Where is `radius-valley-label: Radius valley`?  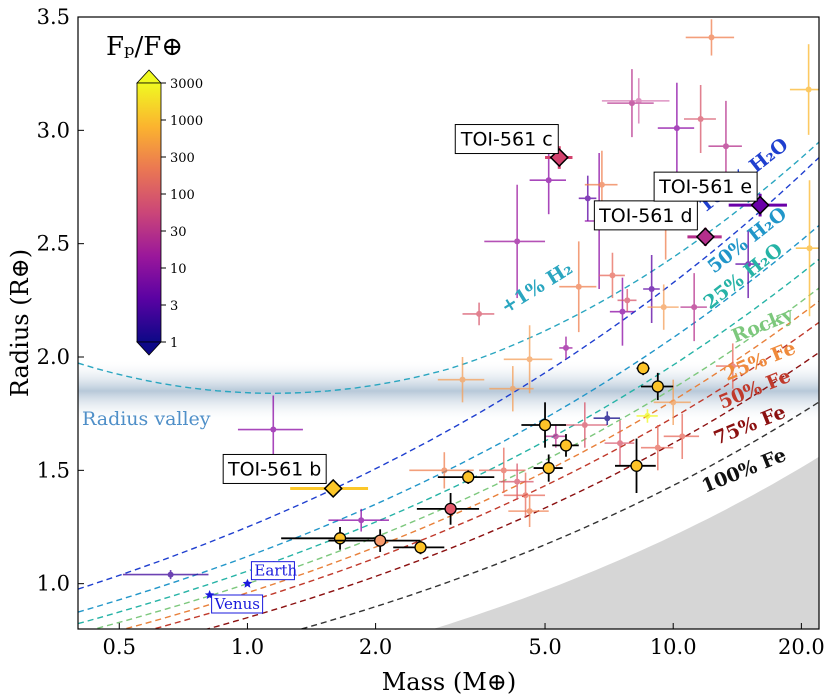
radius-valley-label: Radius valley is located at coordinates (146, 419).